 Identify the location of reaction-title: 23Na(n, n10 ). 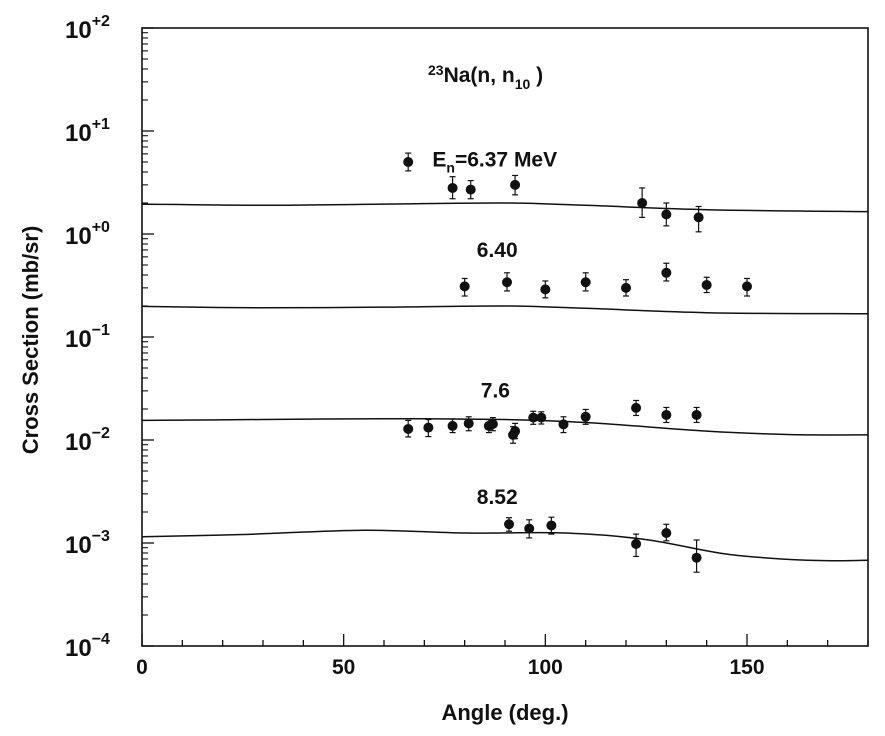
(485, 77).